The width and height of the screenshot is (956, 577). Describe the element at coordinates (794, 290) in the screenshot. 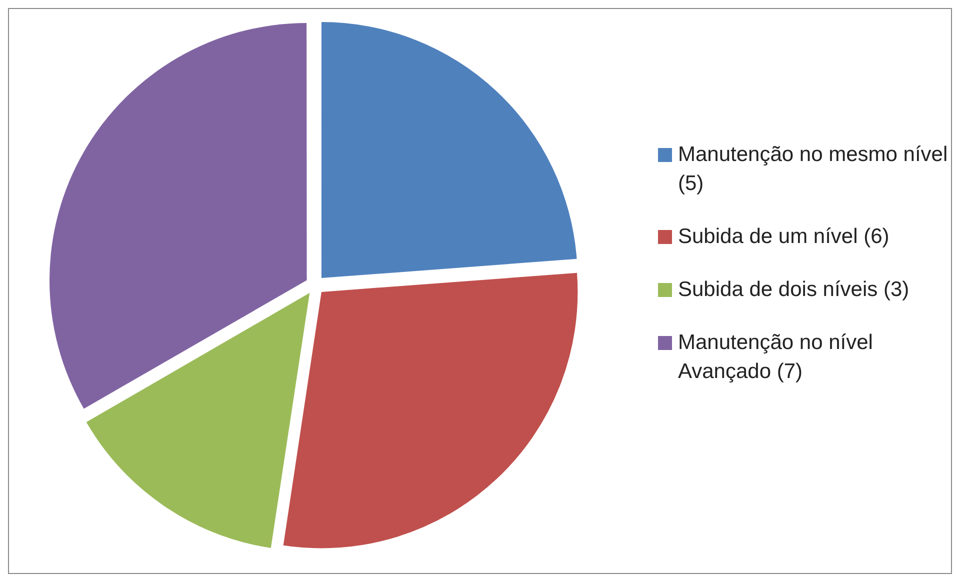

I see `legend-label: Subida de dois níveis (3)` at that location.